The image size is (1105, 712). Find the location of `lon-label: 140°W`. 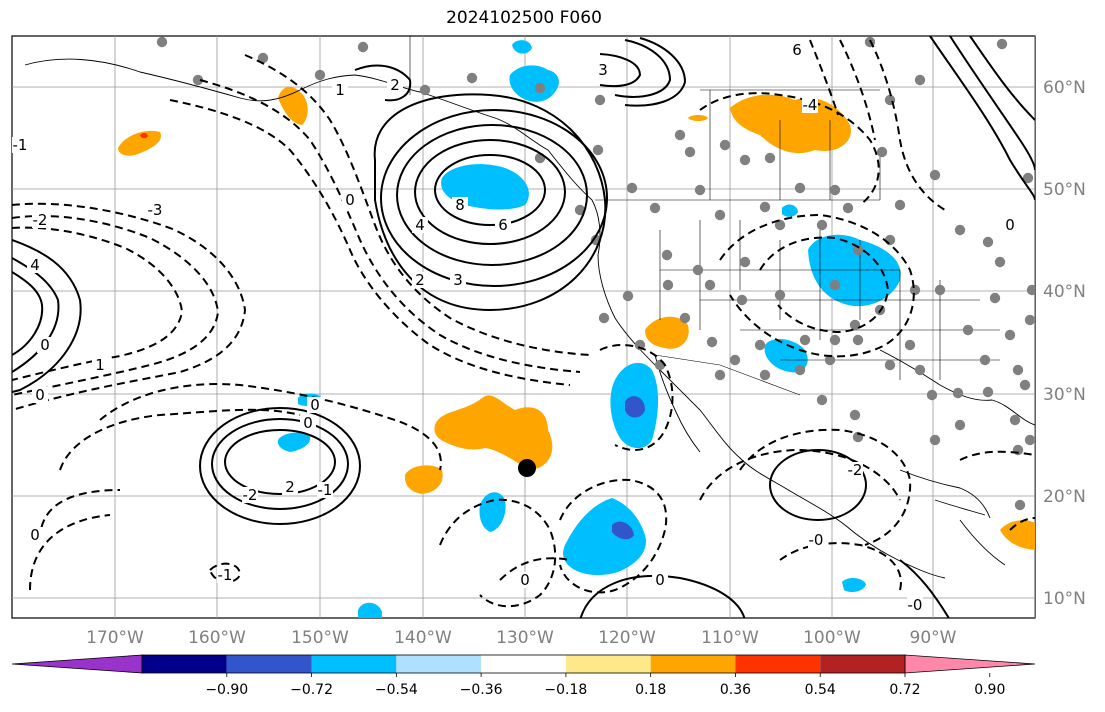

lon-label: 140°W is located at coordinates (423, 638).